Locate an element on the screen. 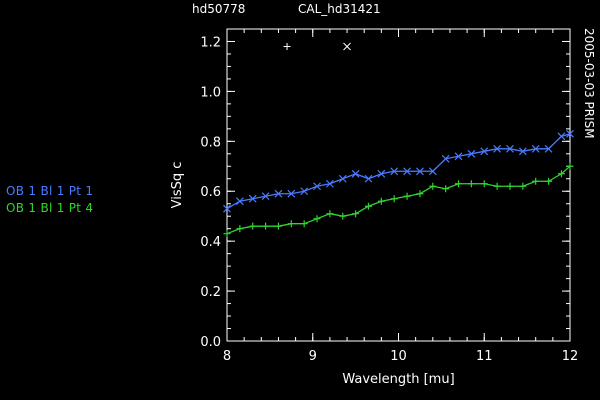 The image size is (600, 400). x-axis-label: Wavelength [mu] is located at coordinates (398, 379).